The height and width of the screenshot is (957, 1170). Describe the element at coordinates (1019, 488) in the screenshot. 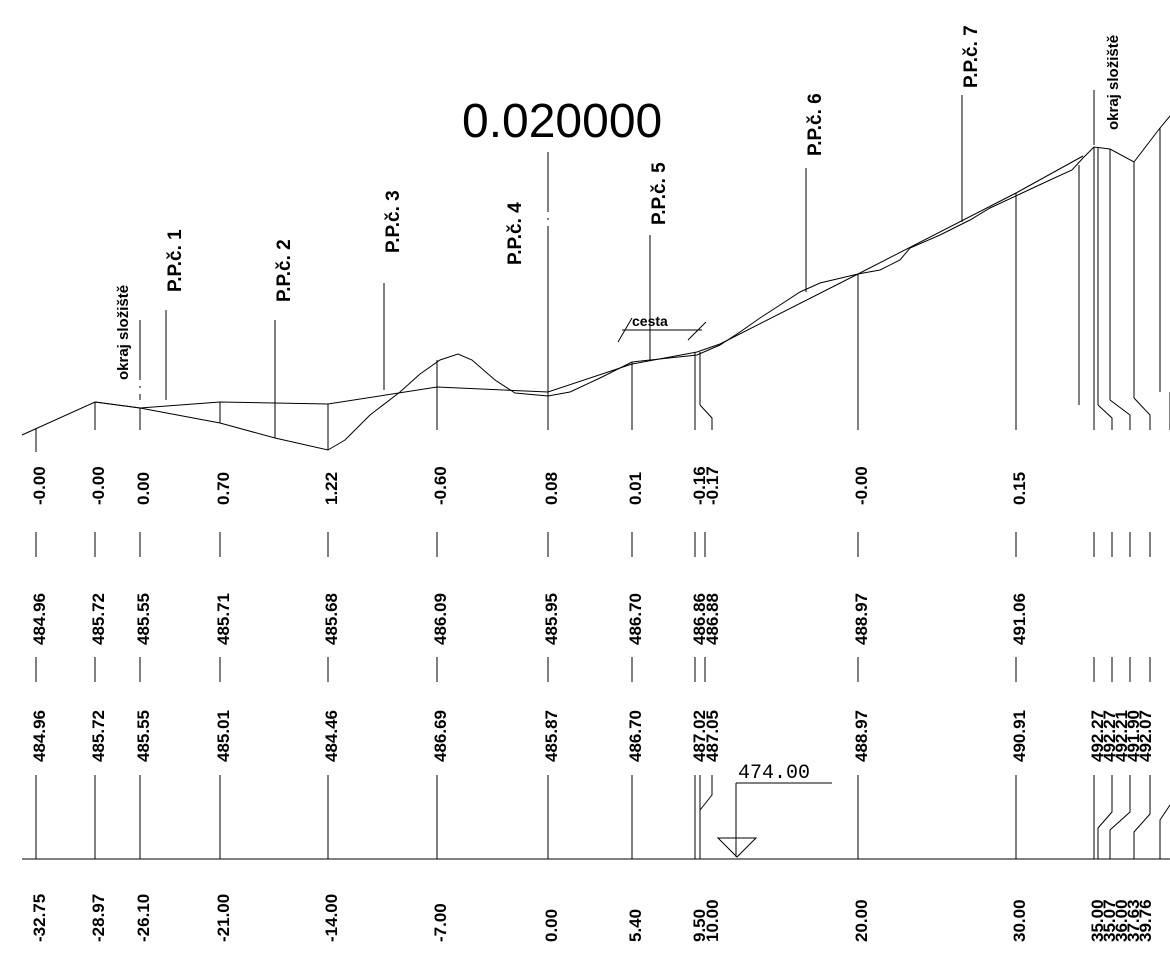

I see `differences-value: 0.15` at that location.